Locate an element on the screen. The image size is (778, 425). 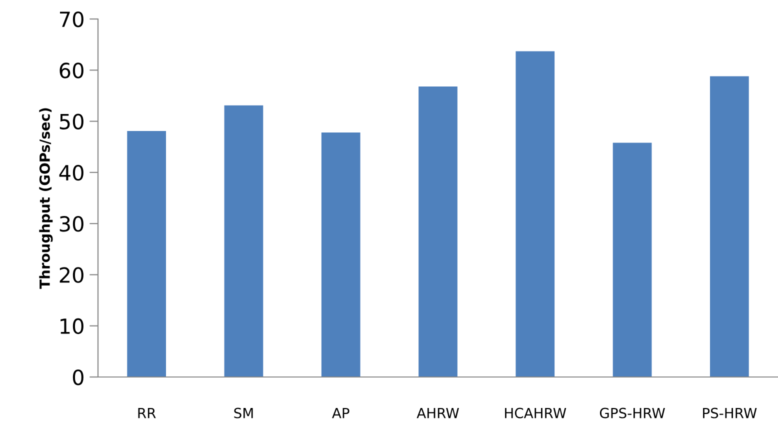
y-tick-label: 60 is located at coordinates (72, 70).